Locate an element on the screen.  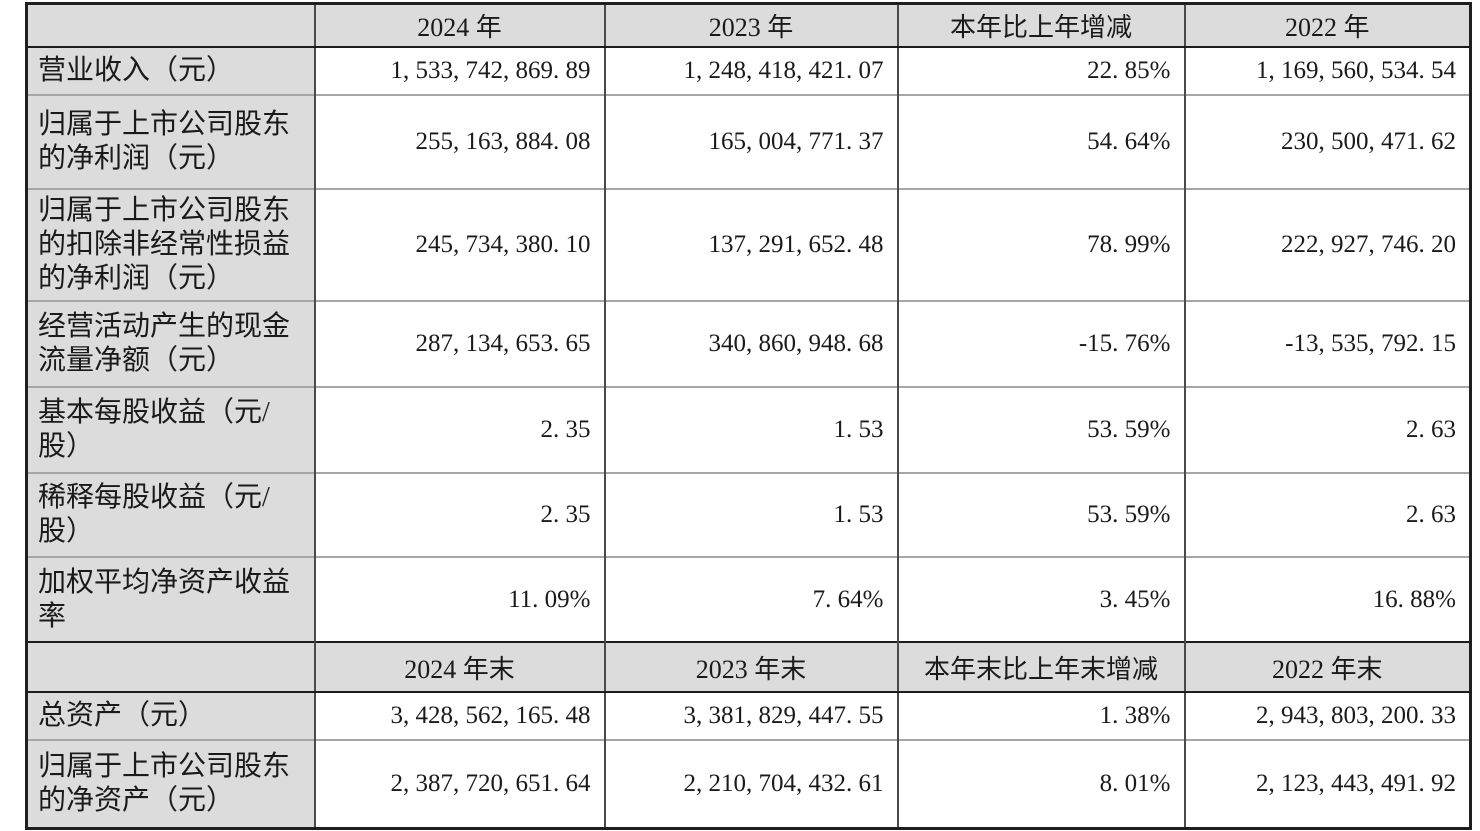
col-header-2022: 2022 年 is located at coordinates (1327, 25).